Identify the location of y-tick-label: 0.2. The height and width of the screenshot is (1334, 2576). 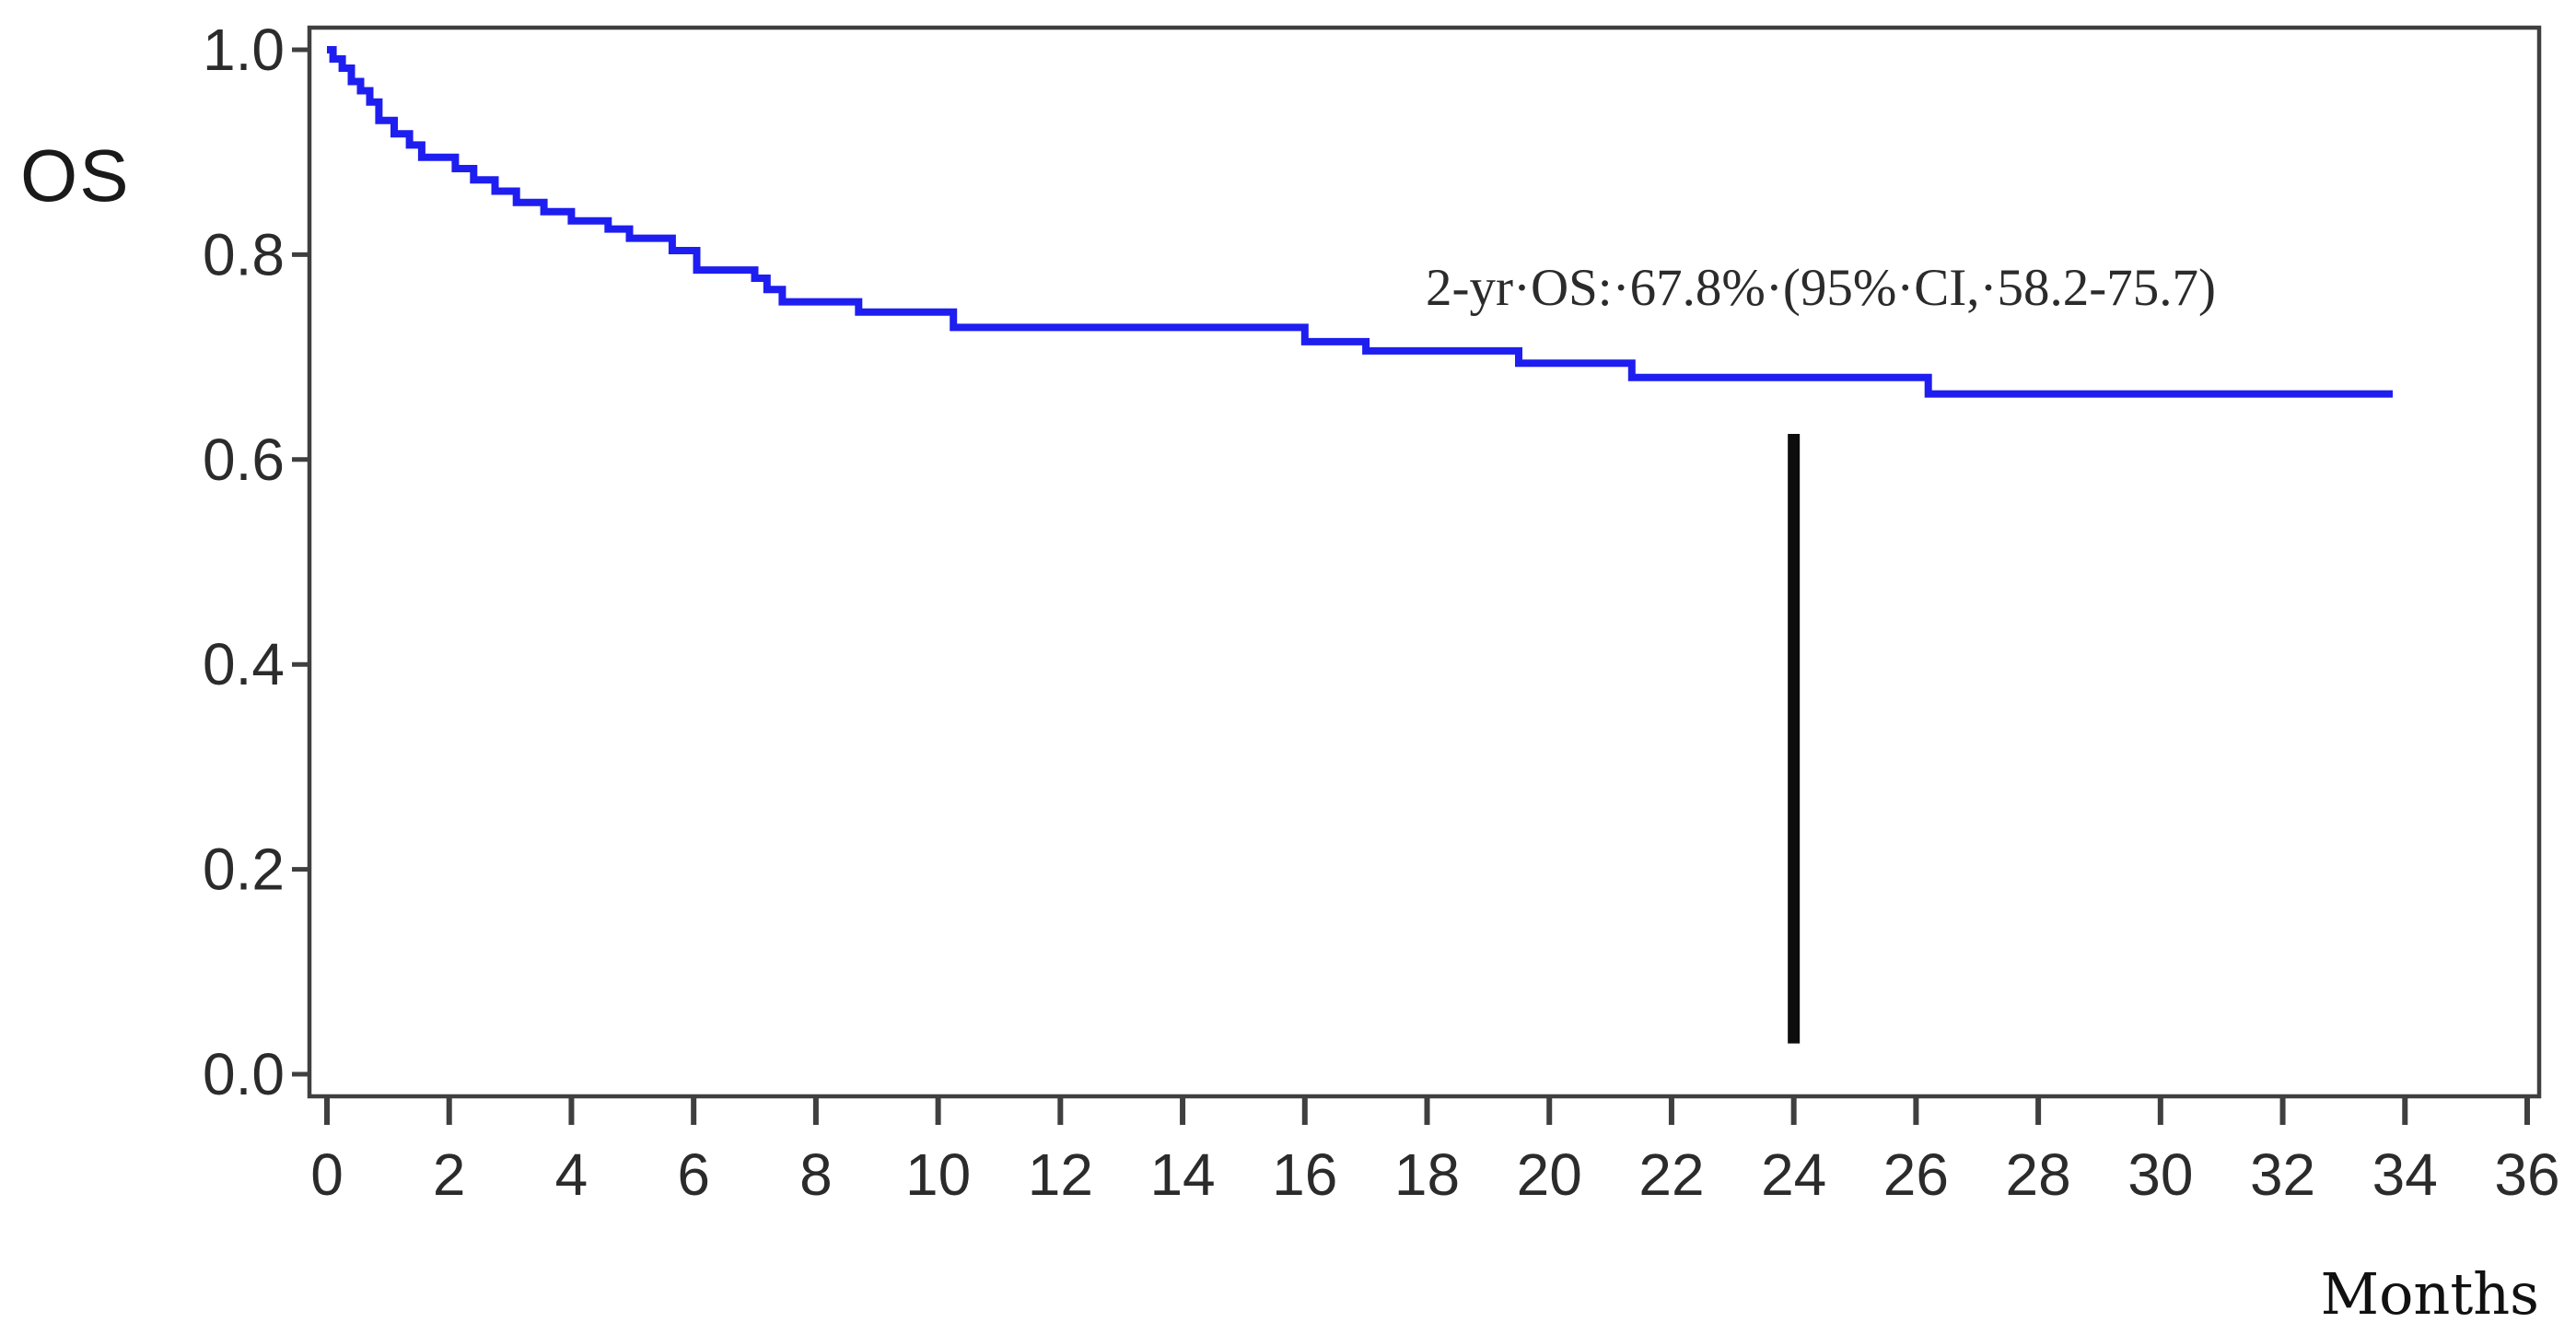
(244, 870).